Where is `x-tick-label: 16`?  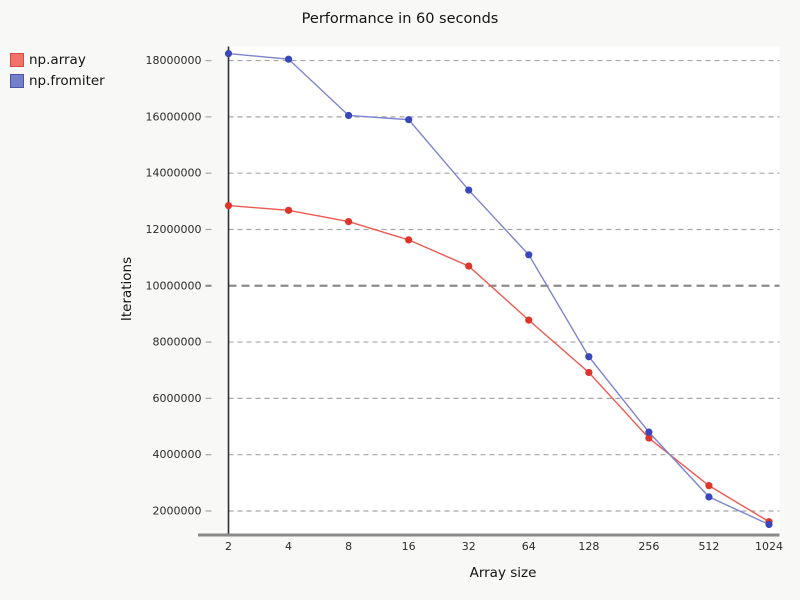
x-tick-label: 16 is located at coordinates (409, 546).